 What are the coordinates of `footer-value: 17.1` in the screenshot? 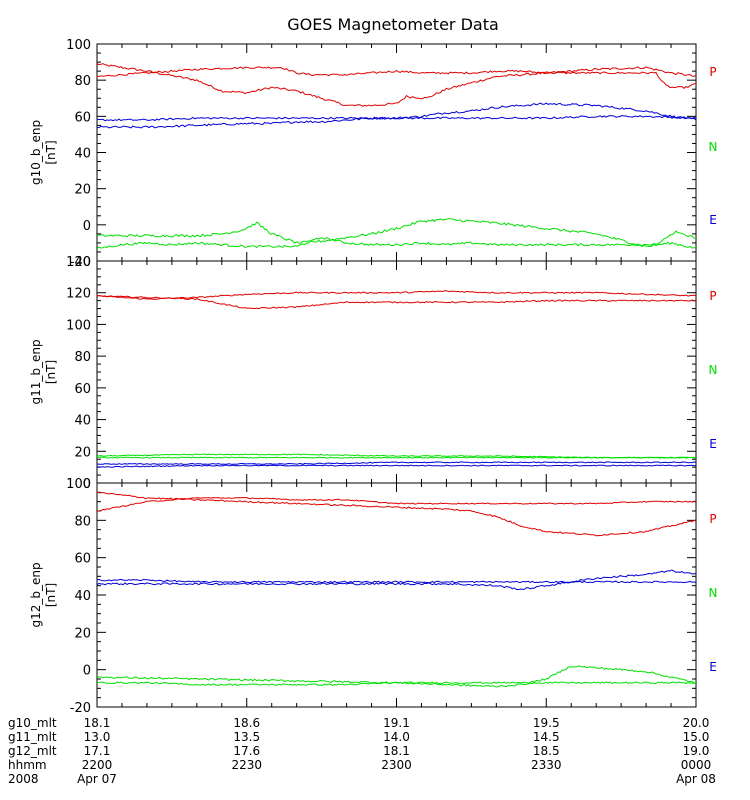 It's located at (97, 751).